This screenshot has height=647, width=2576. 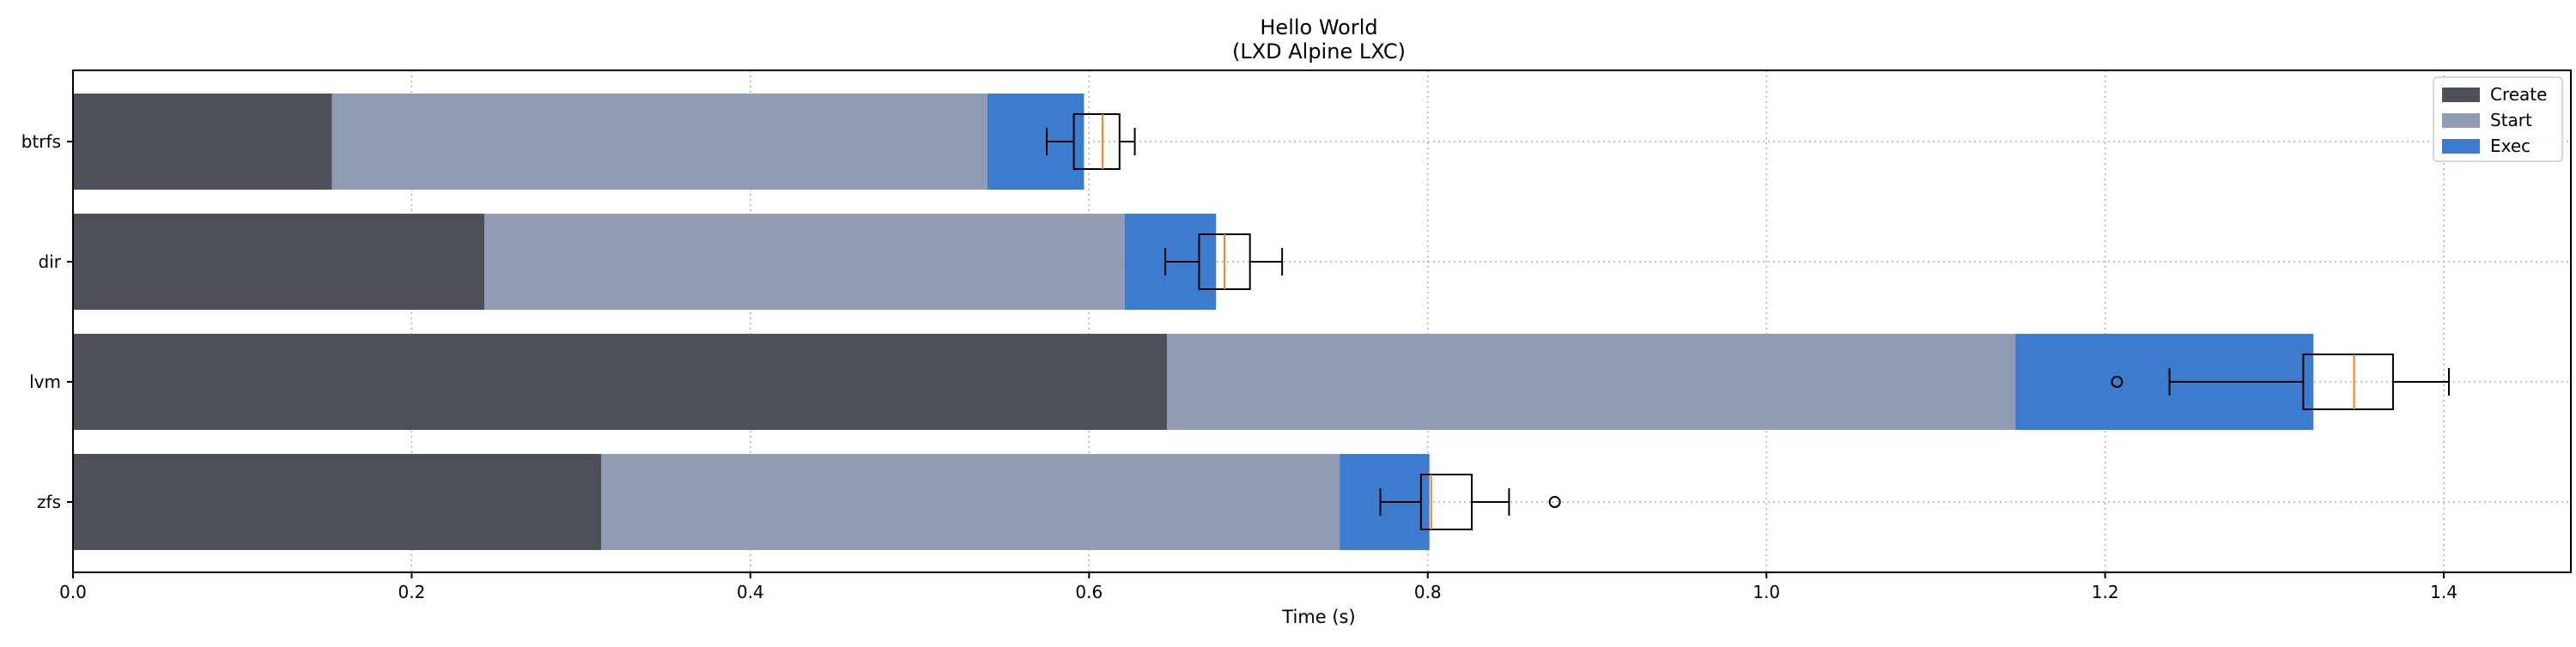 What do you see at coordinates (2105, 592) in the screenshot?
I see `x-tick-label: 1.2` at bounding box center [2105, 592].